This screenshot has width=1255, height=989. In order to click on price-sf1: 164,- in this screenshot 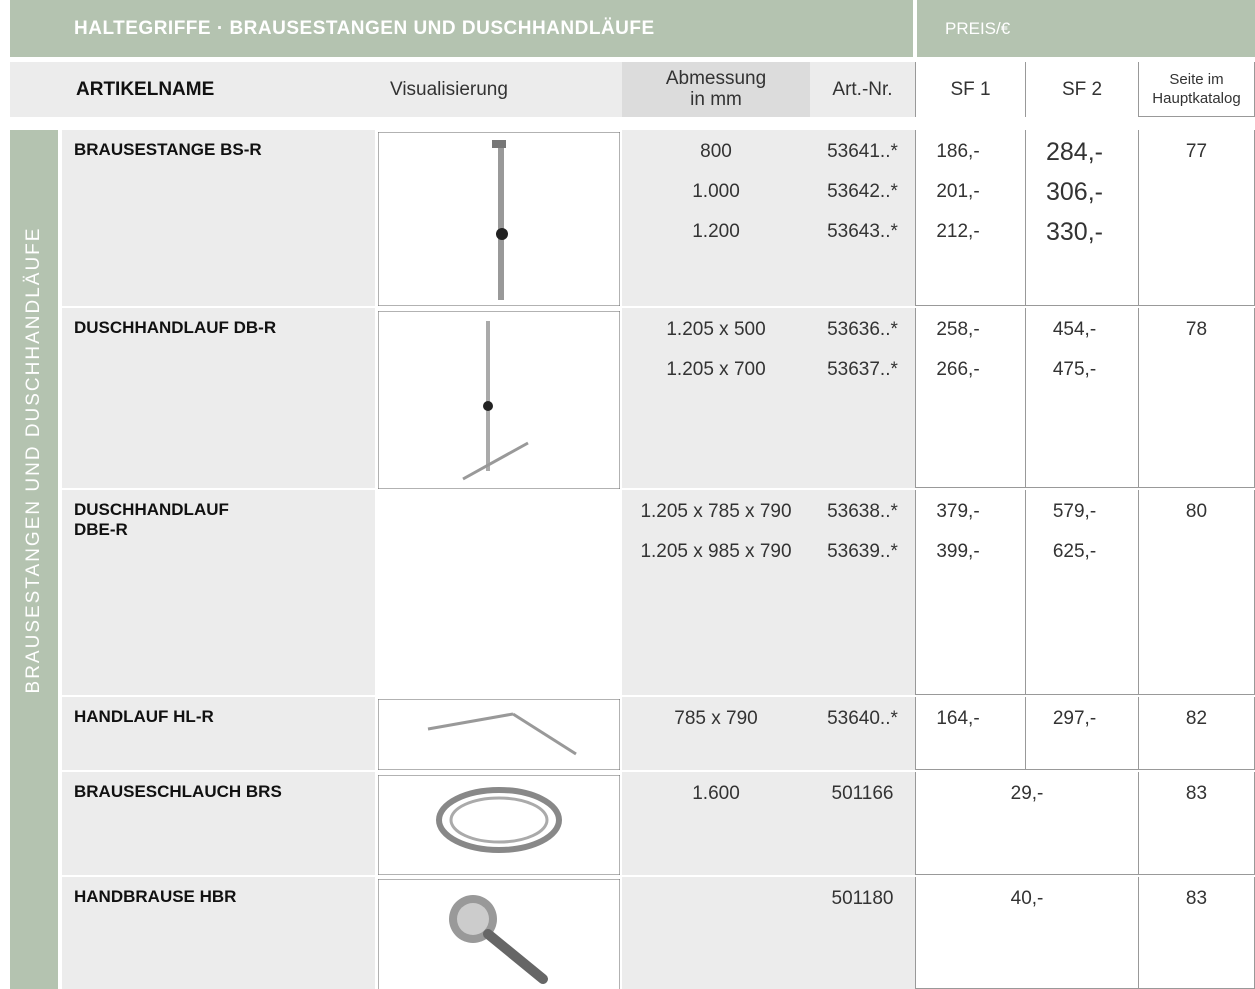, I will do `click(958, 718)`.